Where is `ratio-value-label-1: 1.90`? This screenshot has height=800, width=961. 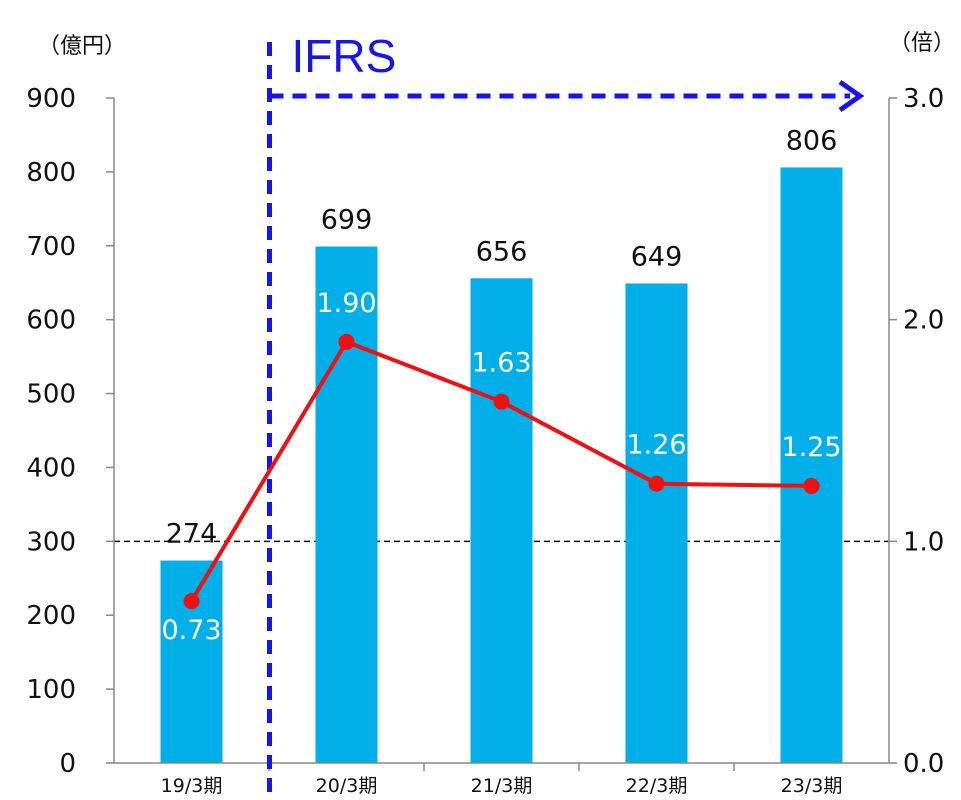 ratio-value-label-1: 1.90 is located at coordinates (346, 303).